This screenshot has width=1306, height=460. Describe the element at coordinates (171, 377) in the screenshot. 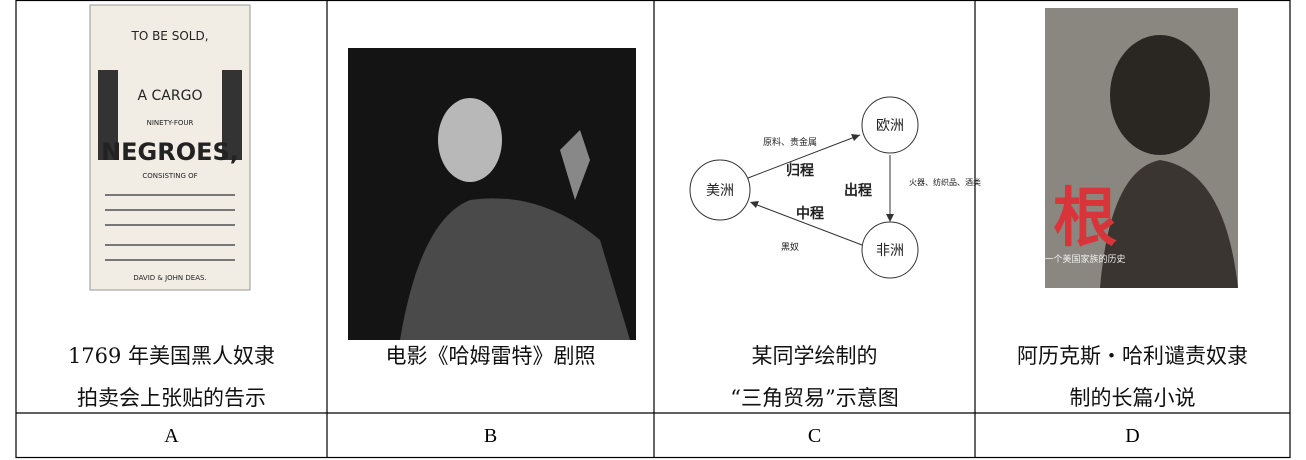

I see `caption: 1769 年美国黑人奴隶 拍卖会上张贴的告示` at that location.